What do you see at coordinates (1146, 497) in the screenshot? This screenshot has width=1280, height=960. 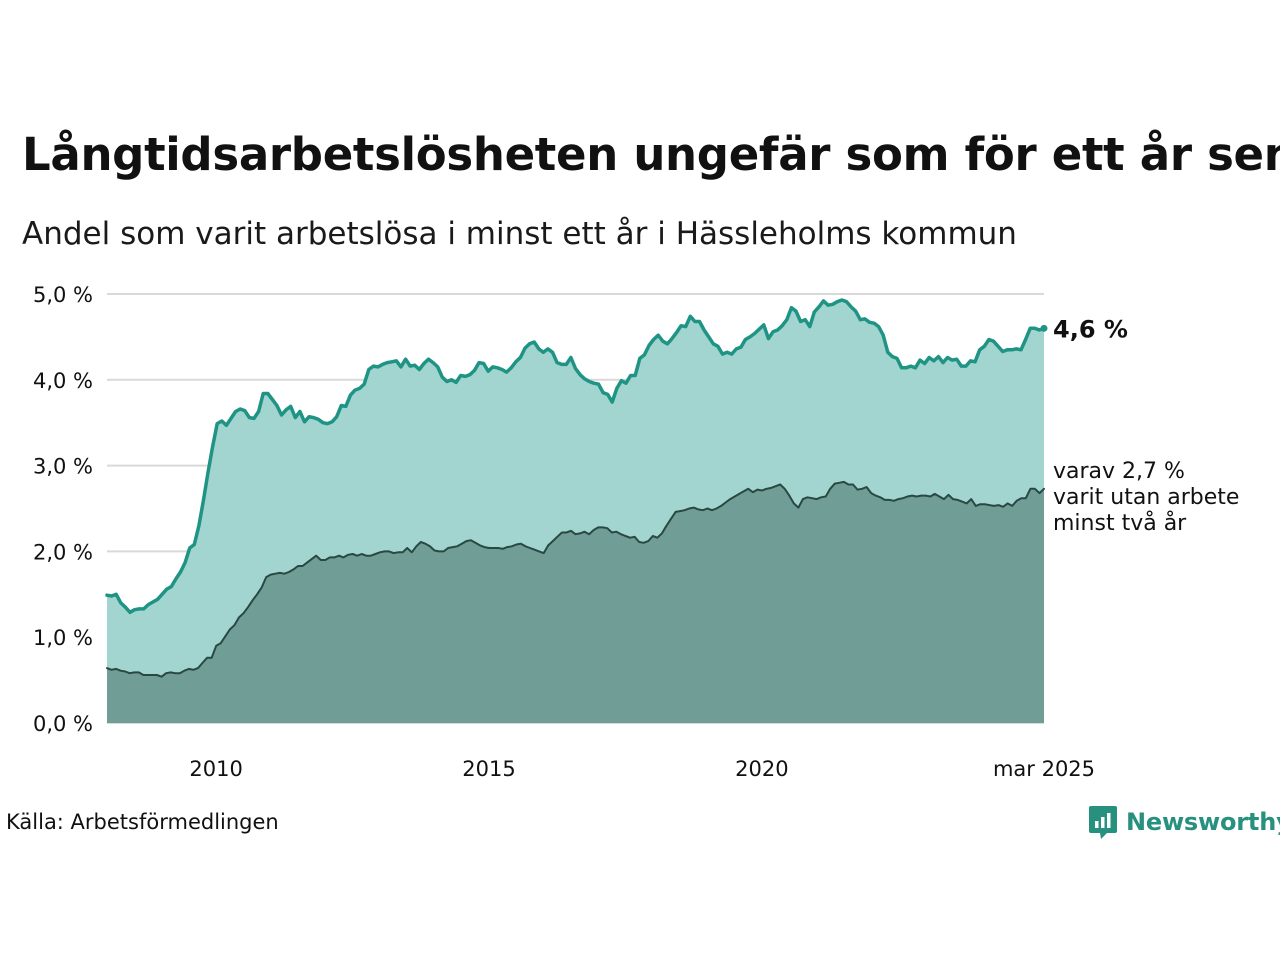 I see `end-label-longterm: varit utan arbete` at bounding box center [1146, 497].